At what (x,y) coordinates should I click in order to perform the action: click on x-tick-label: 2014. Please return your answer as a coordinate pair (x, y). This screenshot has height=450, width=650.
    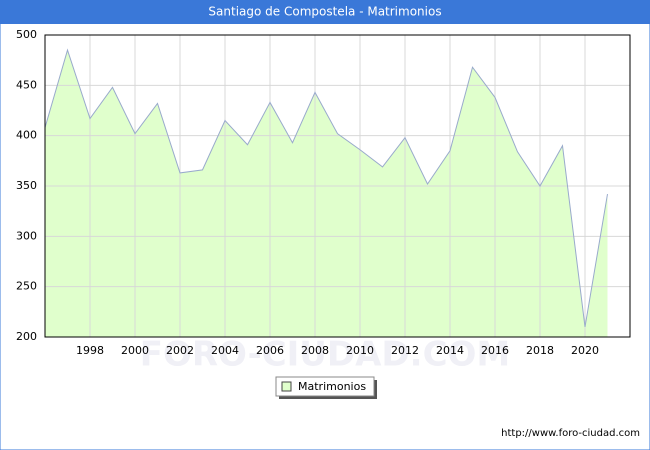
    Looking at the image, I should click on (450, 350).